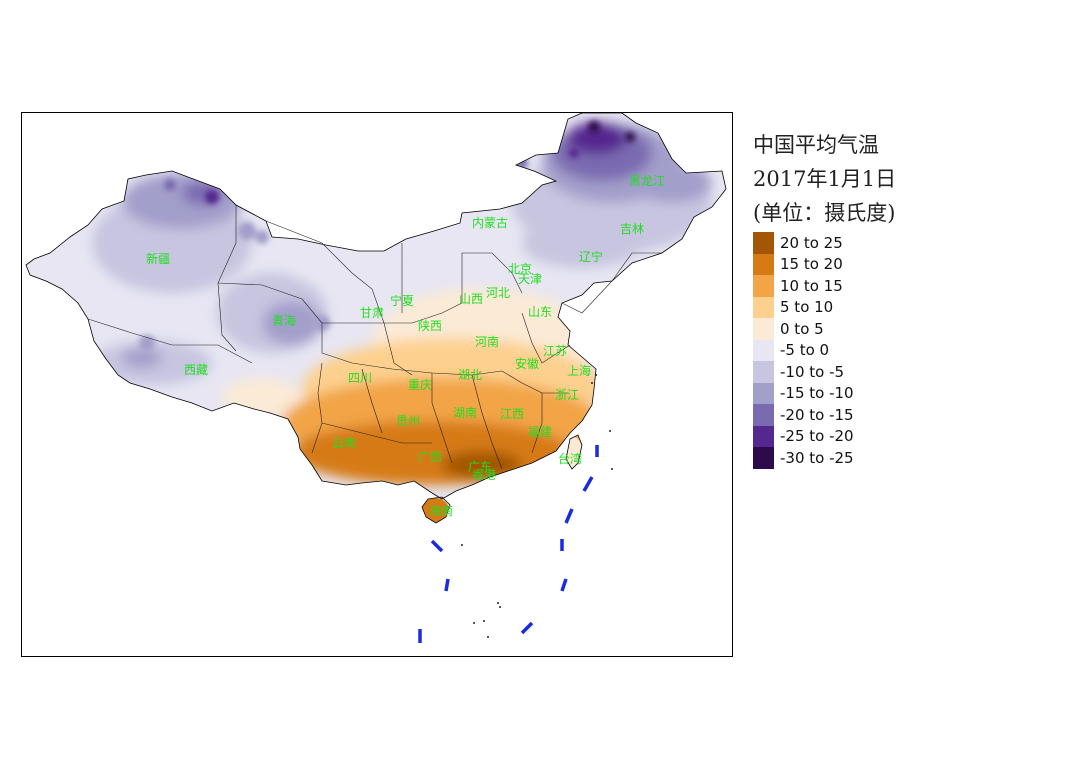 The image size is (1080, 771). I want to click on legend-item: -20 to -15, so click(853, 415).